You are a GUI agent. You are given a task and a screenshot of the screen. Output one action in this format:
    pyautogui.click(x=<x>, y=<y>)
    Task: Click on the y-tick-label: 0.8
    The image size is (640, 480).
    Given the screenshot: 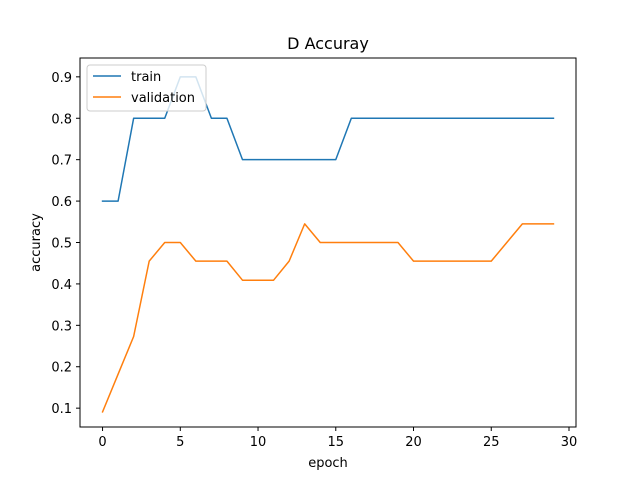 What is the action you would take?
    pyautogui.click(x=61, y=119)
    